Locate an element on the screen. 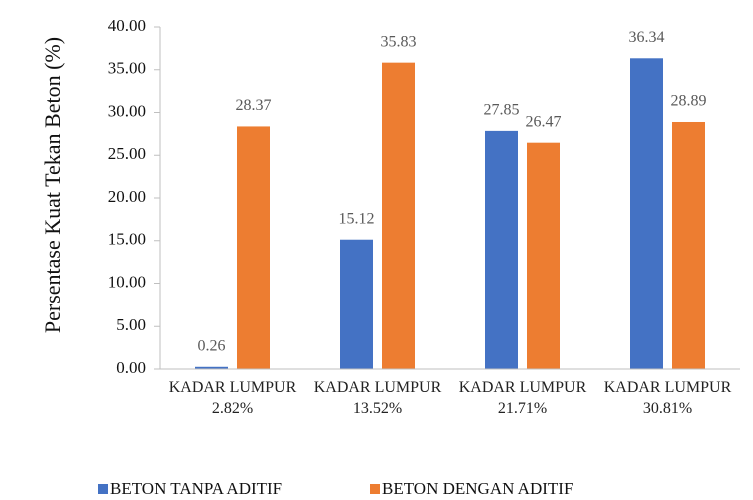  x-tick-label: KADAR LUMPUR 30.81% is located at coordinates (667, 398).